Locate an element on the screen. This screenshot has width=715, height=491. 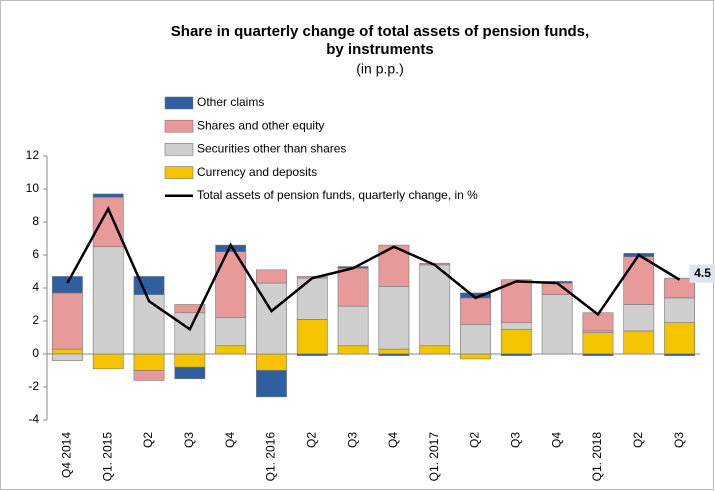
x-tick-label: Q4 2014 is located at coordinates (67, 455).